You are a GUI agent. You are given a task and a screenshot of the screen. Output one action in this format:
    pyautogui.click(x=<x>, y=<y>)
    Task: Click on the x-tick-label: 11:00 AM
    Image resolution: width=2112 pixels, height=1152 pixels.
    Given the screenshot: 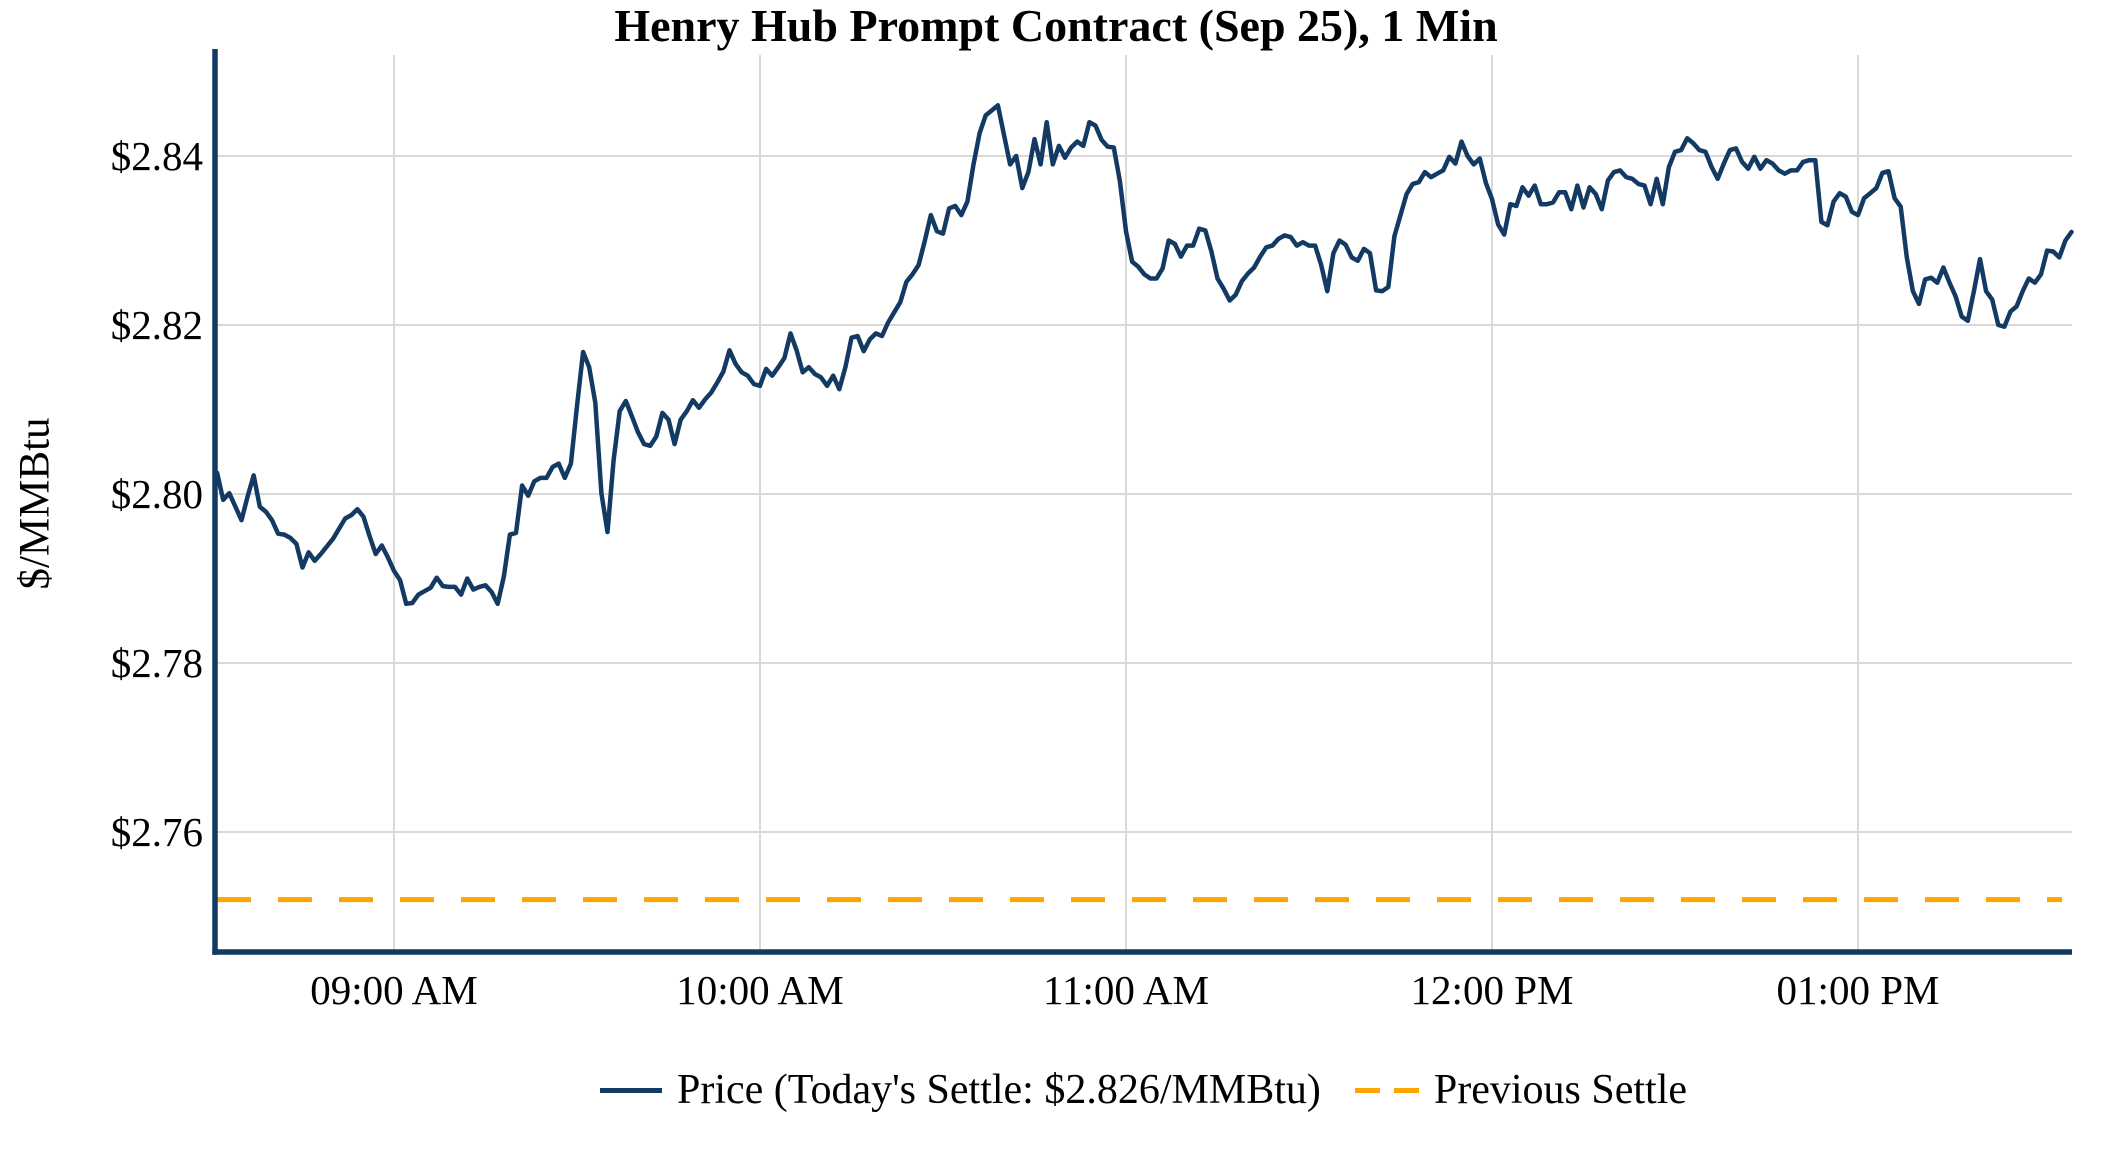 What is the action you would take?
    pyautogui.click(x=1126, y=990)
    